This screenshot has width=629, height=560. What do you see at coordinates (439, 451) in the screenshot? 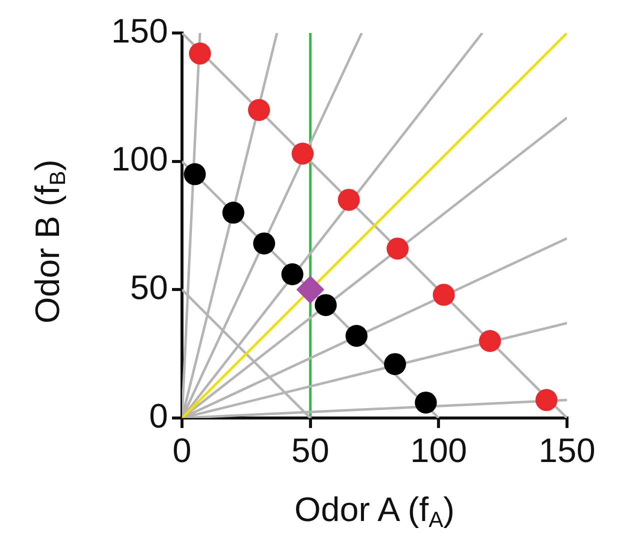
I see `x-tick-label: 100` at bounding box center [439, 451].